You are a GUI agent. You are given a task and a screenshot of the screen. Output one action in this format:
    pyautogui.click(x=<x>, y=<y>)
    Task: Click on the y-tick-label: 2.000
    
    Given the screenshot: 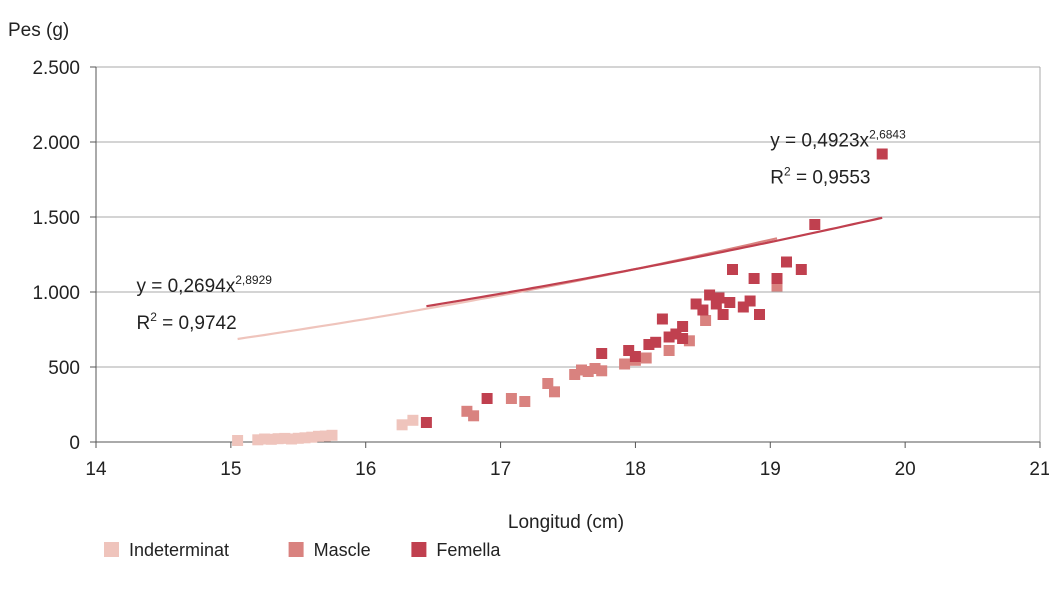 What is the action you would take?
    pyautogui.click(x=56, y=143)
    